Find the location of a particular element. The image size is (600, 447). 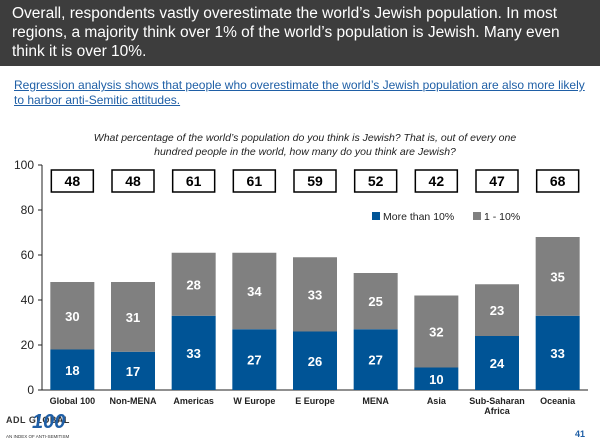

bar-segment-label: 28 is located at coordinates (193, 284).